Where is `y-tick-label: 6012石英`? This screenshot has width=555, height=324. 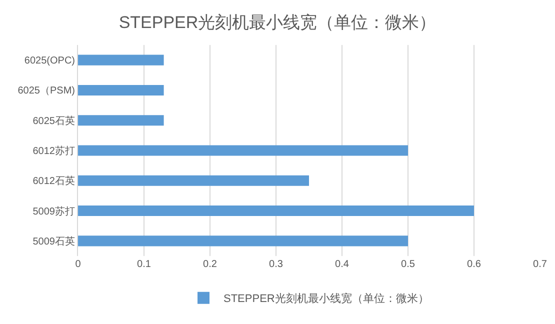
y-tick-label: 6012石英 is located at coordinates (53, 181).